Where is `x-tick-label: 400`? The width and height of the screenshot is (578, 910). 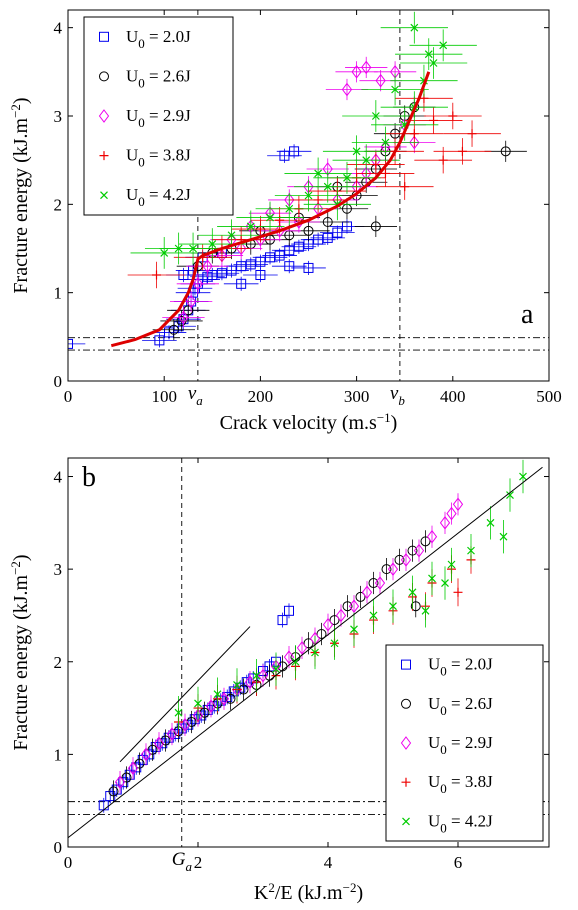
x-tick-label: 400 is located at coordinates (453, 396).